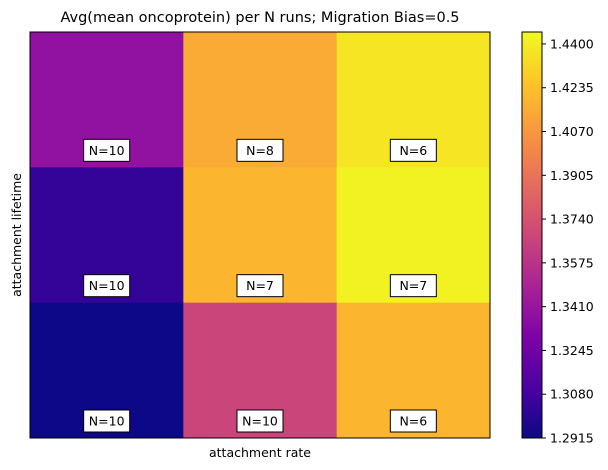  What do you see at coordinates (572, 438) in the screenshot?
I see `colorbar-tick-label: 1.2915` at bounding box center [572, 438].